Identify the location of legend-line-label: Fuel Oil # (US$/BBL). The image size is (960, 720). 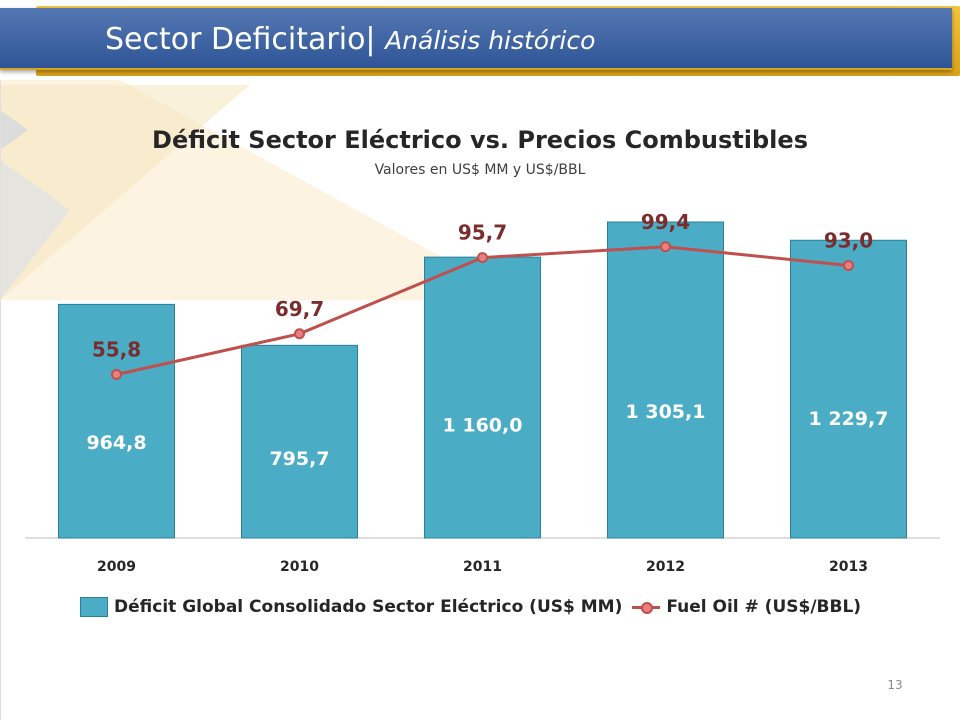
(764, 607).